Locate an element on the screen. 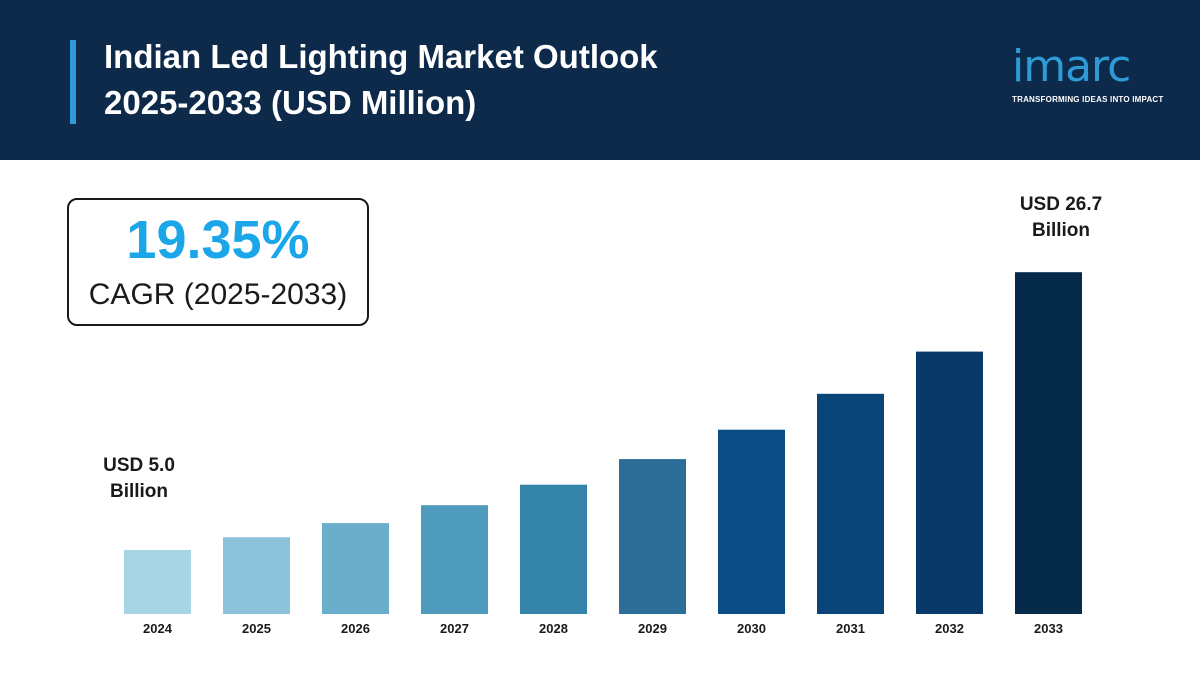 The width and height of the screenshot is (1200, 675). bar-2030 is located at coordinates (751, 521).